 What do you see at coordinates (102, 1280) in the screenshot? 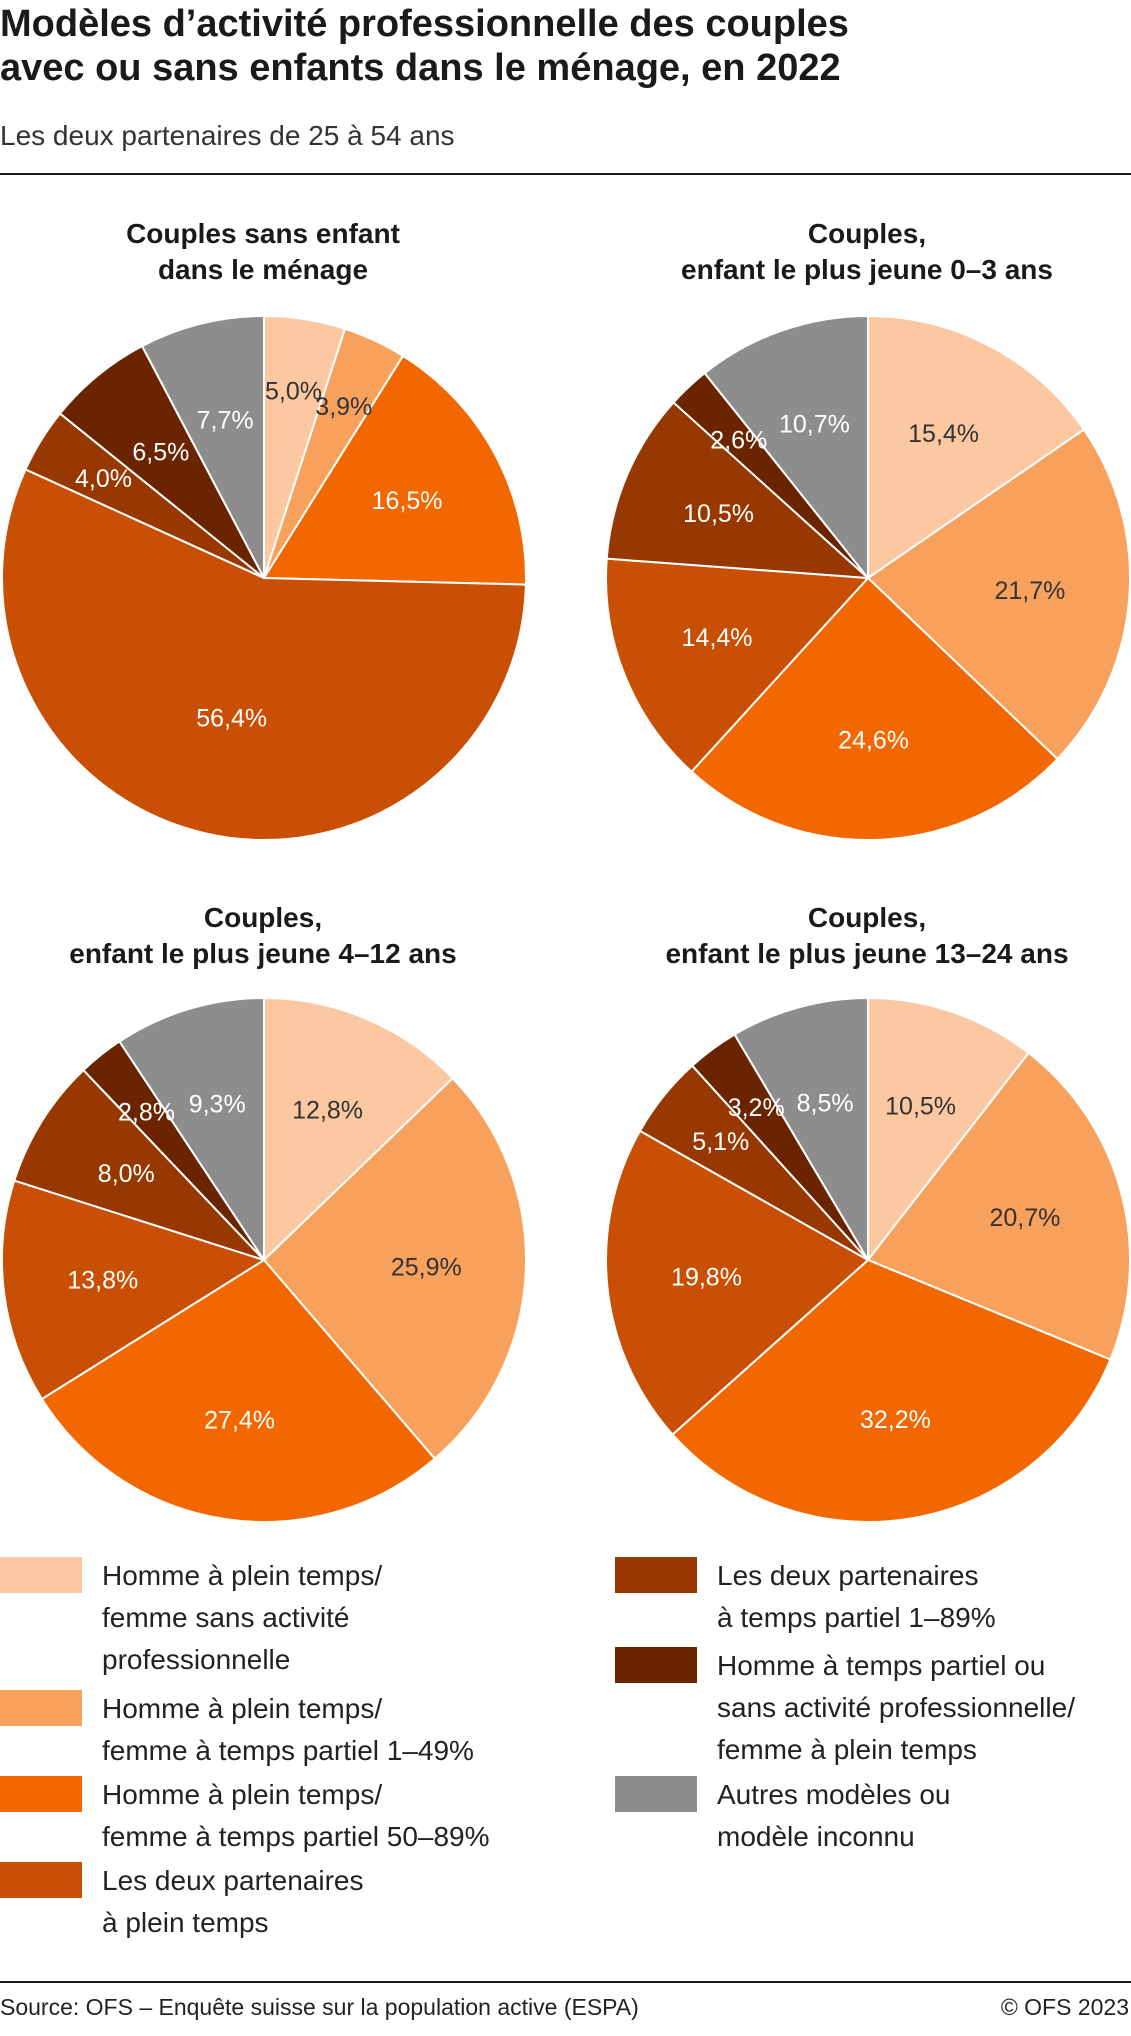
I see `pie-3-label-4: 13,8%` at bounding box center [102, 1280].